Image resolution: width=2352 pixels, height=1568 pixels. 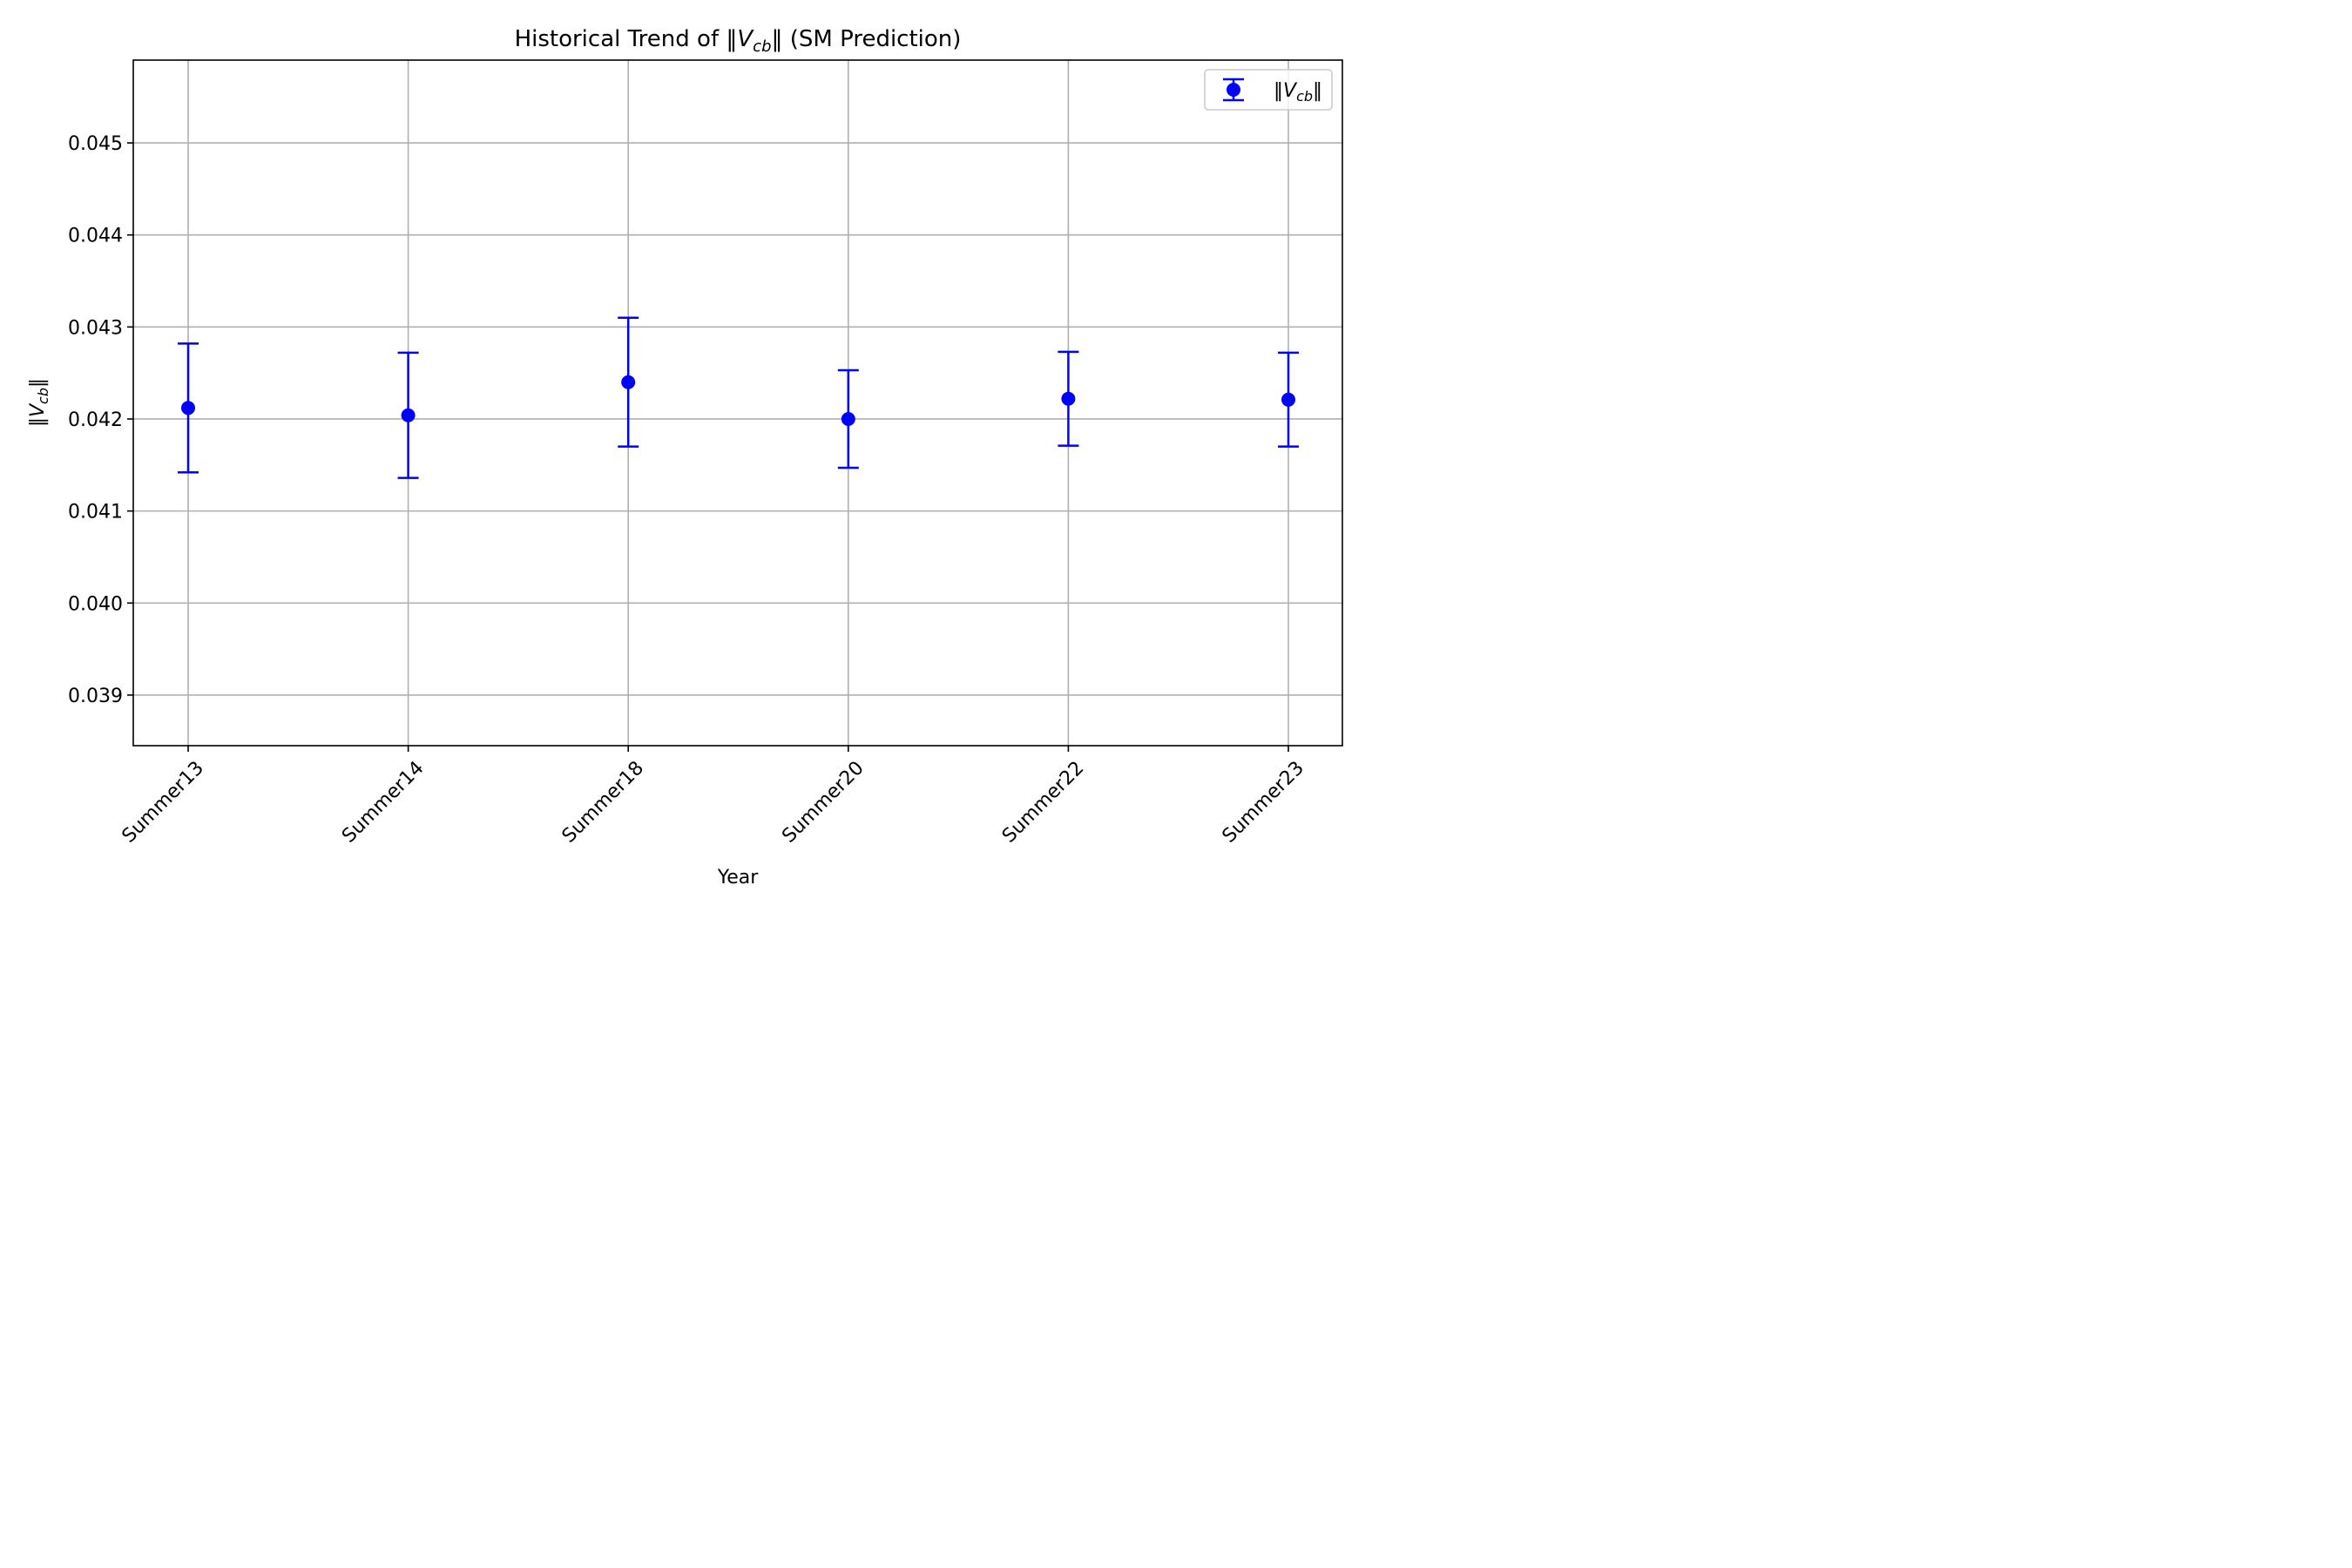 I want to click on legend-marker, so click(x=1233, y=90).